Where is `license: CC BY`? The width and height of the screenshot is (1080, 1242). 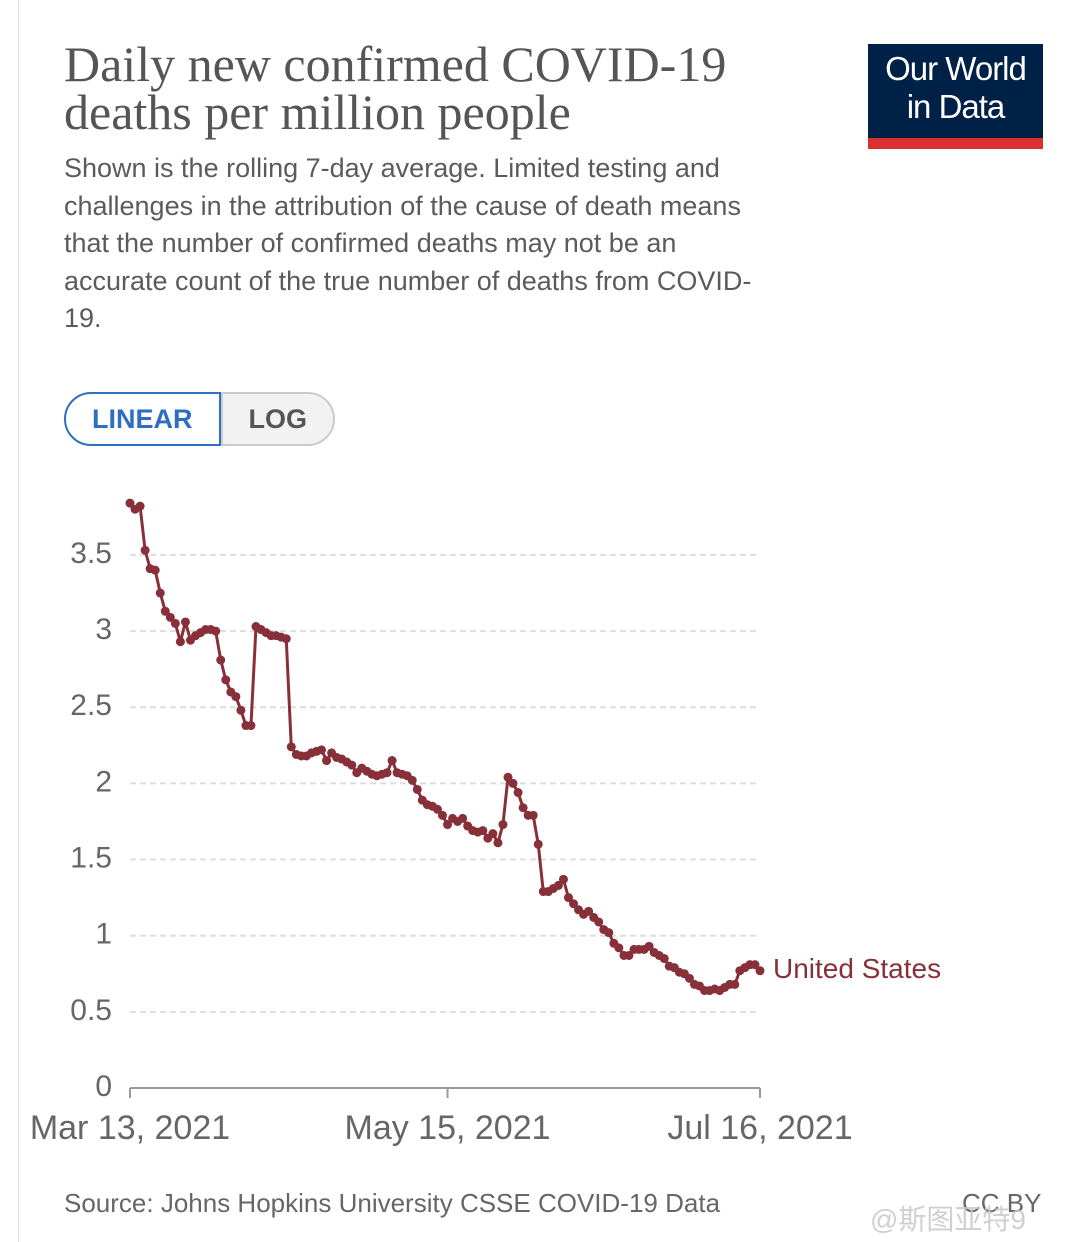 license: CC BY is located at coordinates (1002, 1203).